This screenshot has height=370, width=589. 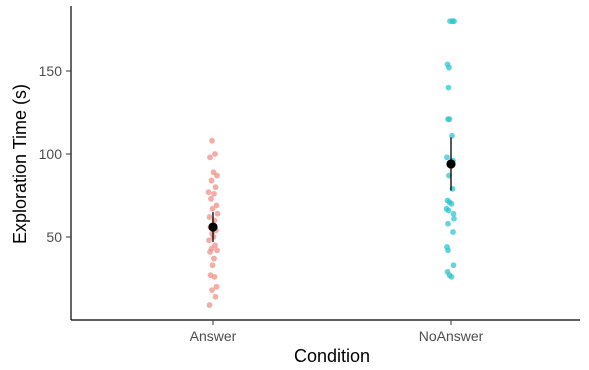 I want to click on x-axis: Answer NoAnswer, so click(x=337, y=332).